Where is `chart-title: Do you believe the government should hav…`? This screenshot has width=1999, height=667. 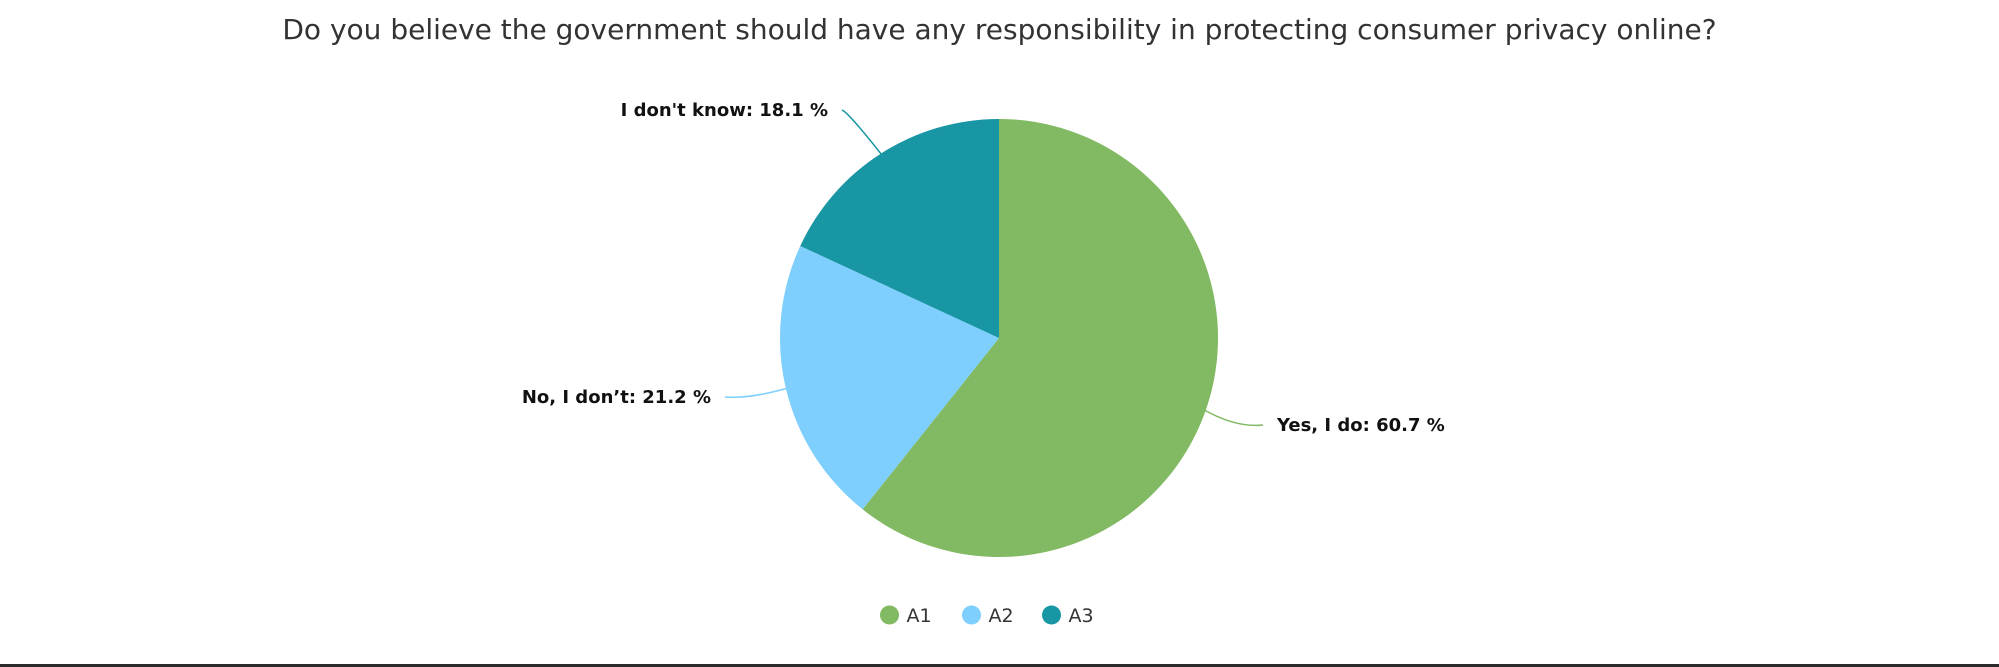 chart-title: Do you believe the government should hav… is located at coordinates (999, 29).